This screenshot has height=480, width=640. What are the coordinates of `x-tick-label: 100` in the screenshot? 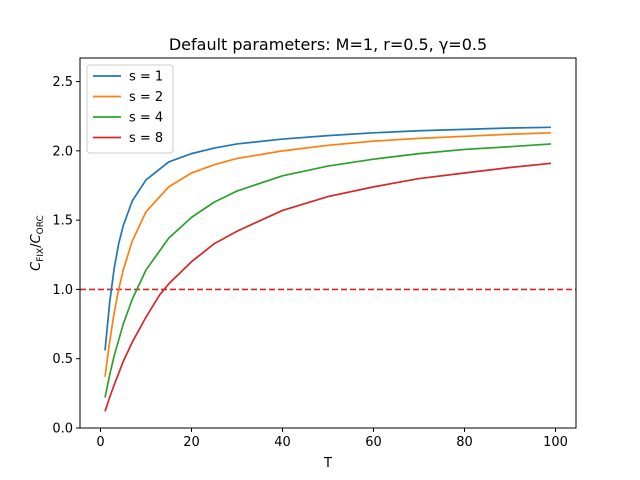 It's located at (555, 442).